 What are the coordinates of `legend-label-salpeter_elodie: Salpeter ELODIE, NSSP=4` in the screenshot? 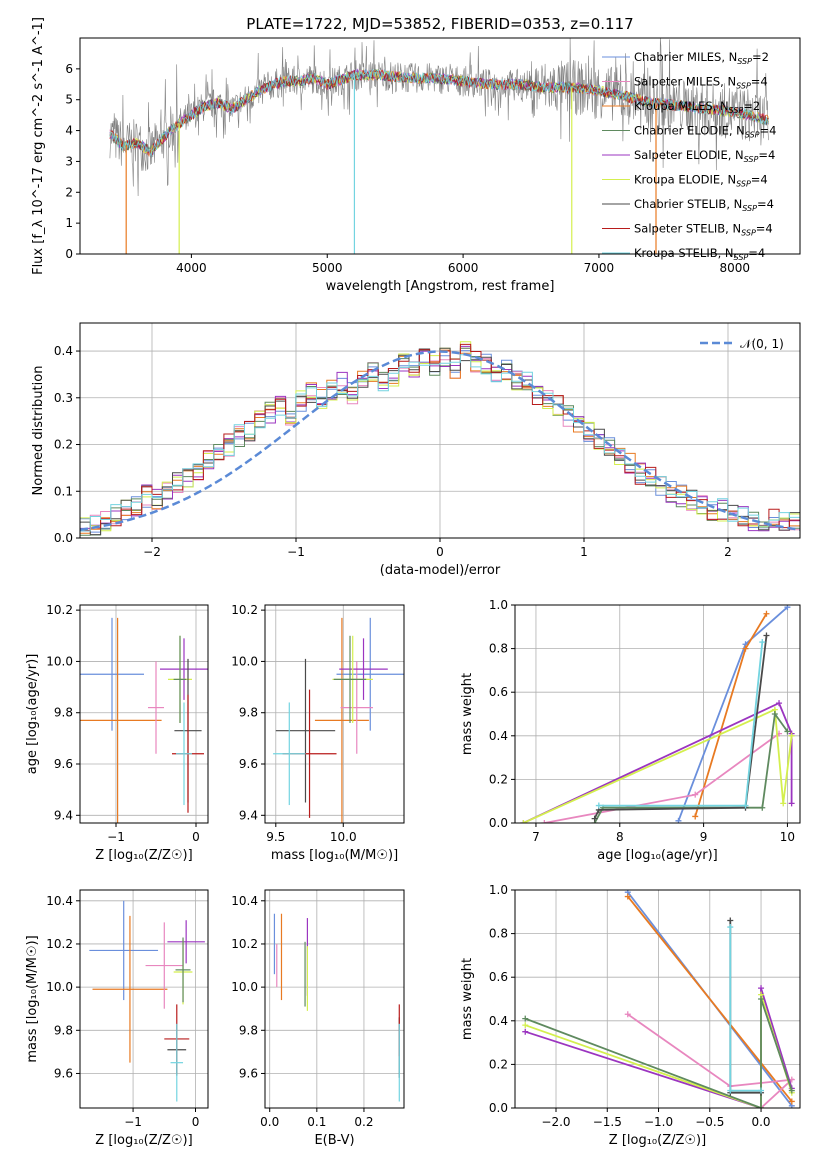 It's located at (704, 156).